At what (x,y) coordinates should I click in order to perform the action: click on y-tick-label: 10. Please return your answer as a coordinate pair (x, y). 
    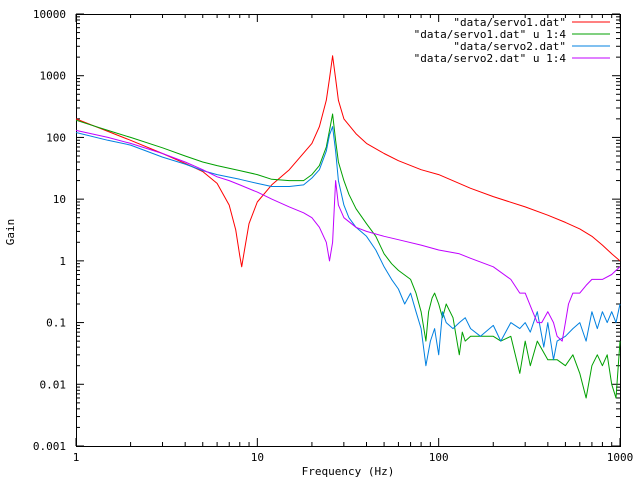
    Looking at the image, I should click on (59, 199).